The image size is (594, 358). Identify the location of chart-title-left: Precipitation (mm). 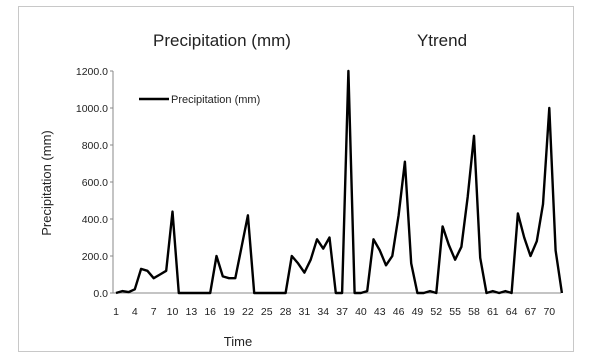
(222, 40).